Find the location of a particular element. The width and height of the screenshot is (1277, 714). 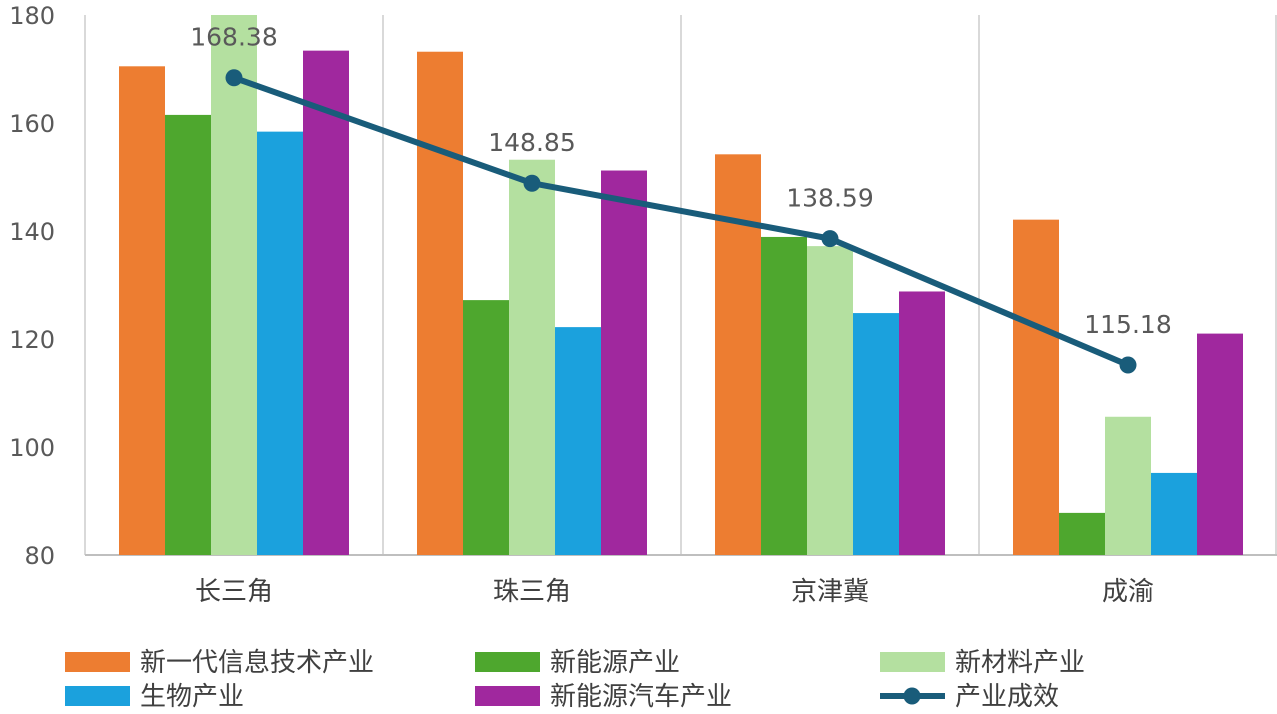

x-axis: 长三角 珠三角 京津冀 成渝 is located at coordinates (674, 592).